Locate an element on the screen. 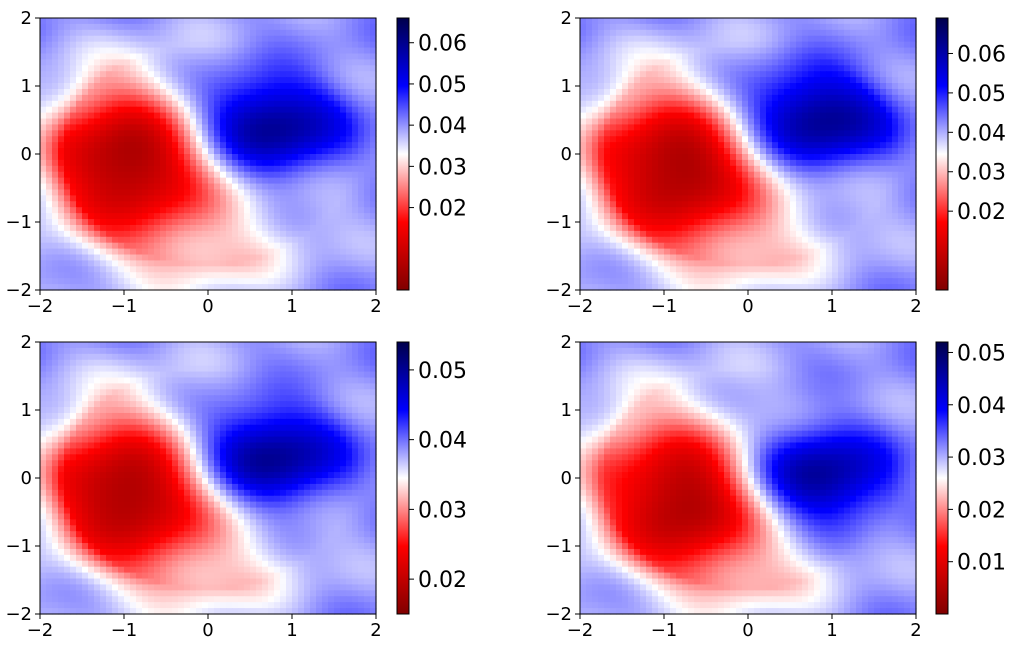 Image resolution: width=1024 pixels, height=652 pixels. colorbar: 0.020.030.040.050.06 is located at coordinates (431, 154).